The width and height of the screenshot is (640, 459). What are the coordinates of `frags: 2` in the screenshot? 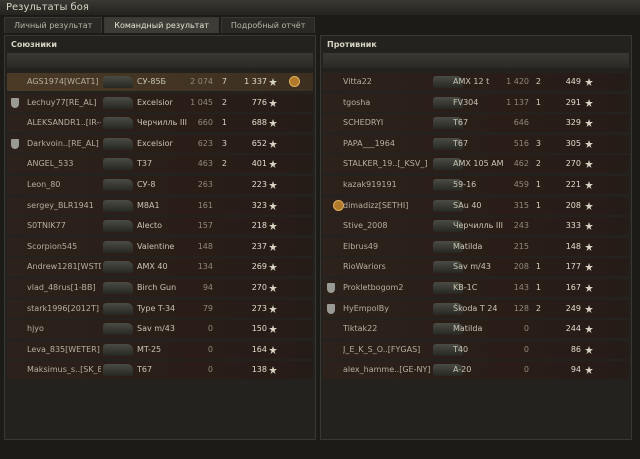 It's located at (224, 102).